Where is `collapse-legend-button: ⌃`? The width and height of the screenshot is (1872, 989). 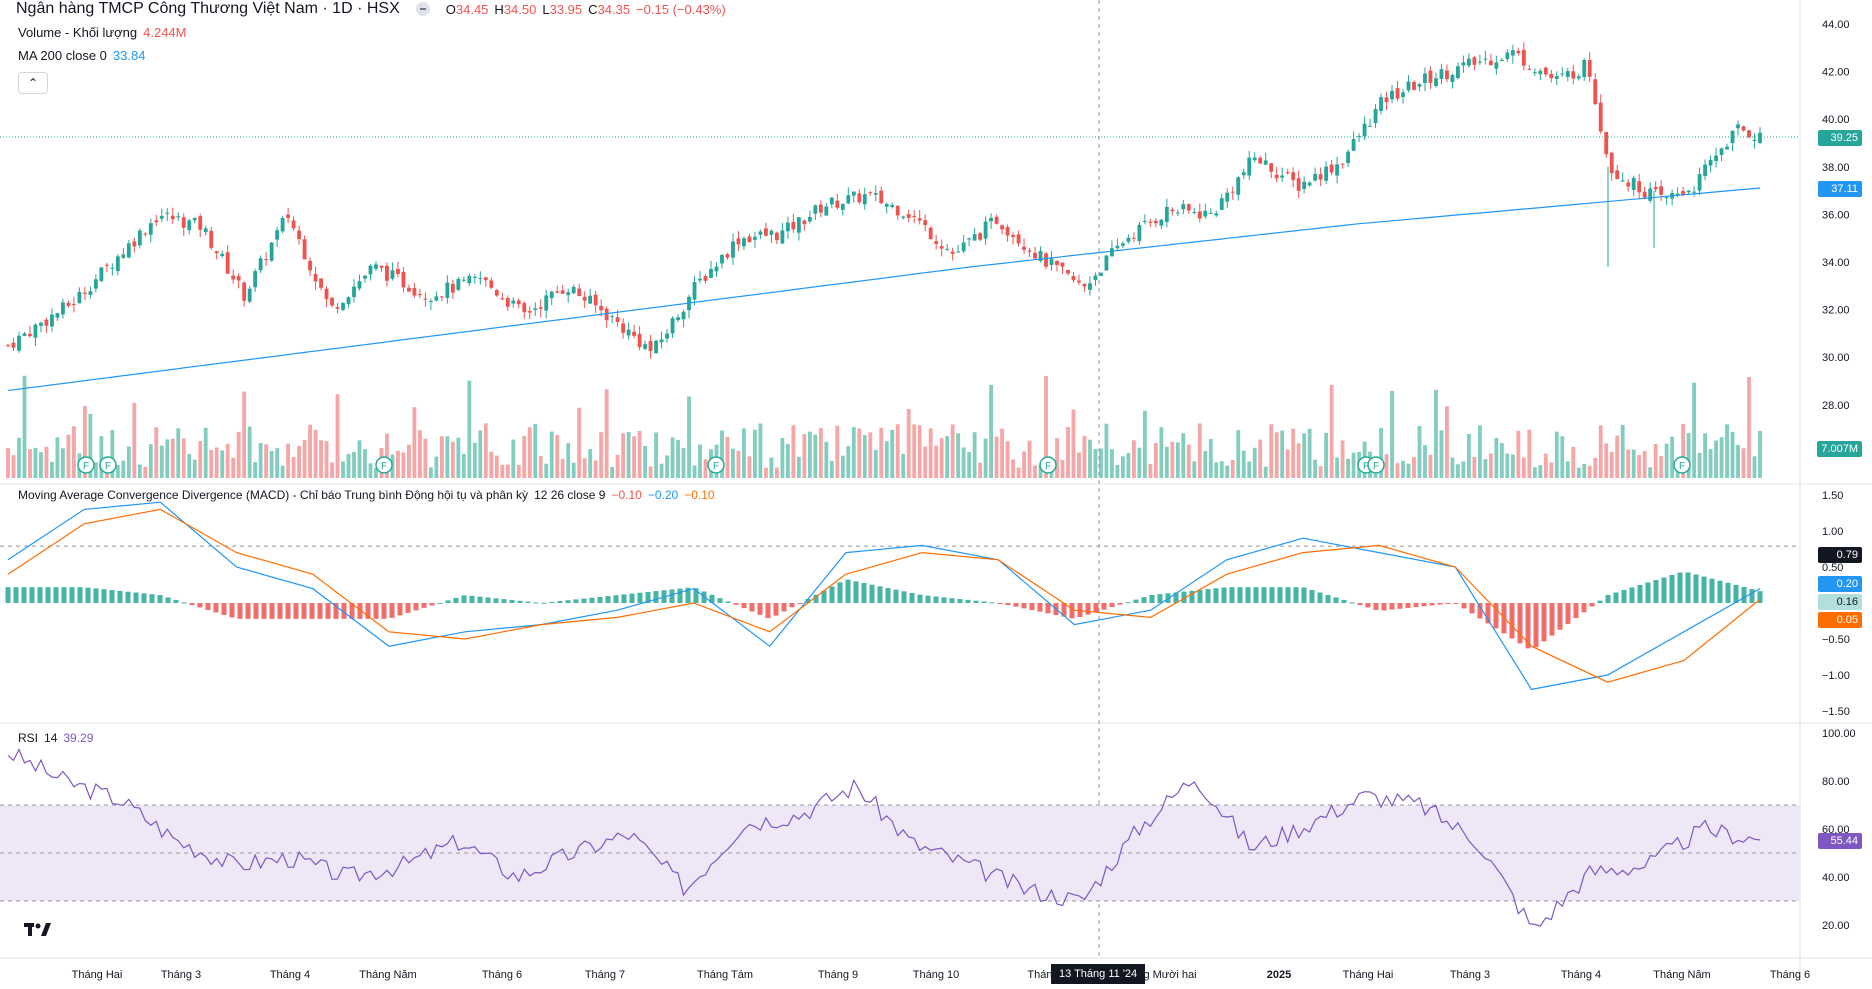 collapse-legend-button: ⌃ is located at coordinates (33, 83).